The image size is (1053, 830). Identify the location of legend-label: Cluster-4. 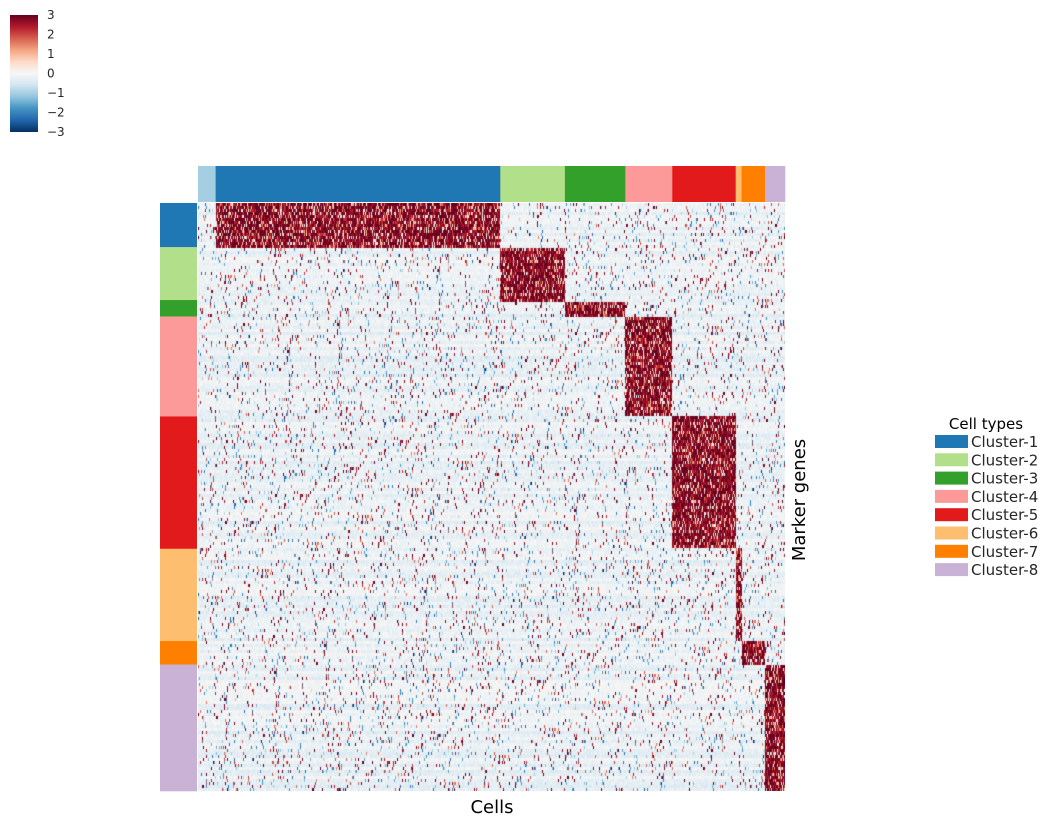
(1004, 497).